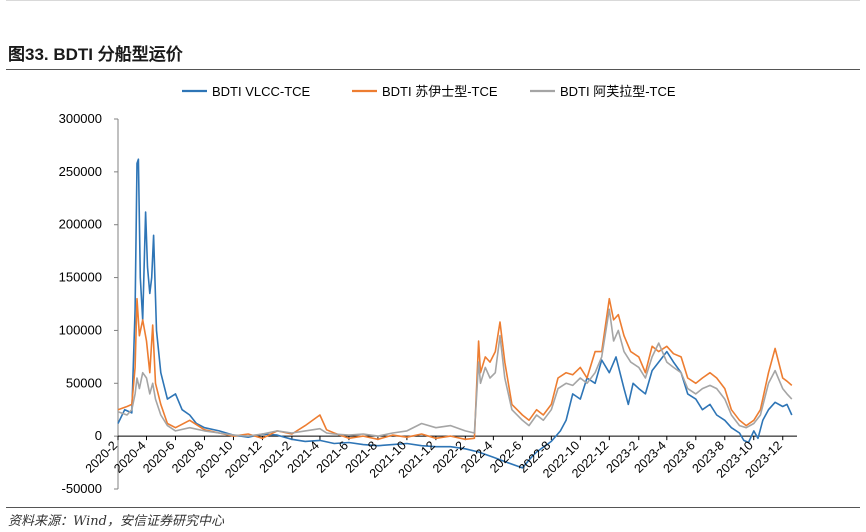 The image size is (866, 532). I want to click on y-tick-label: 100000, so click(80, 329).